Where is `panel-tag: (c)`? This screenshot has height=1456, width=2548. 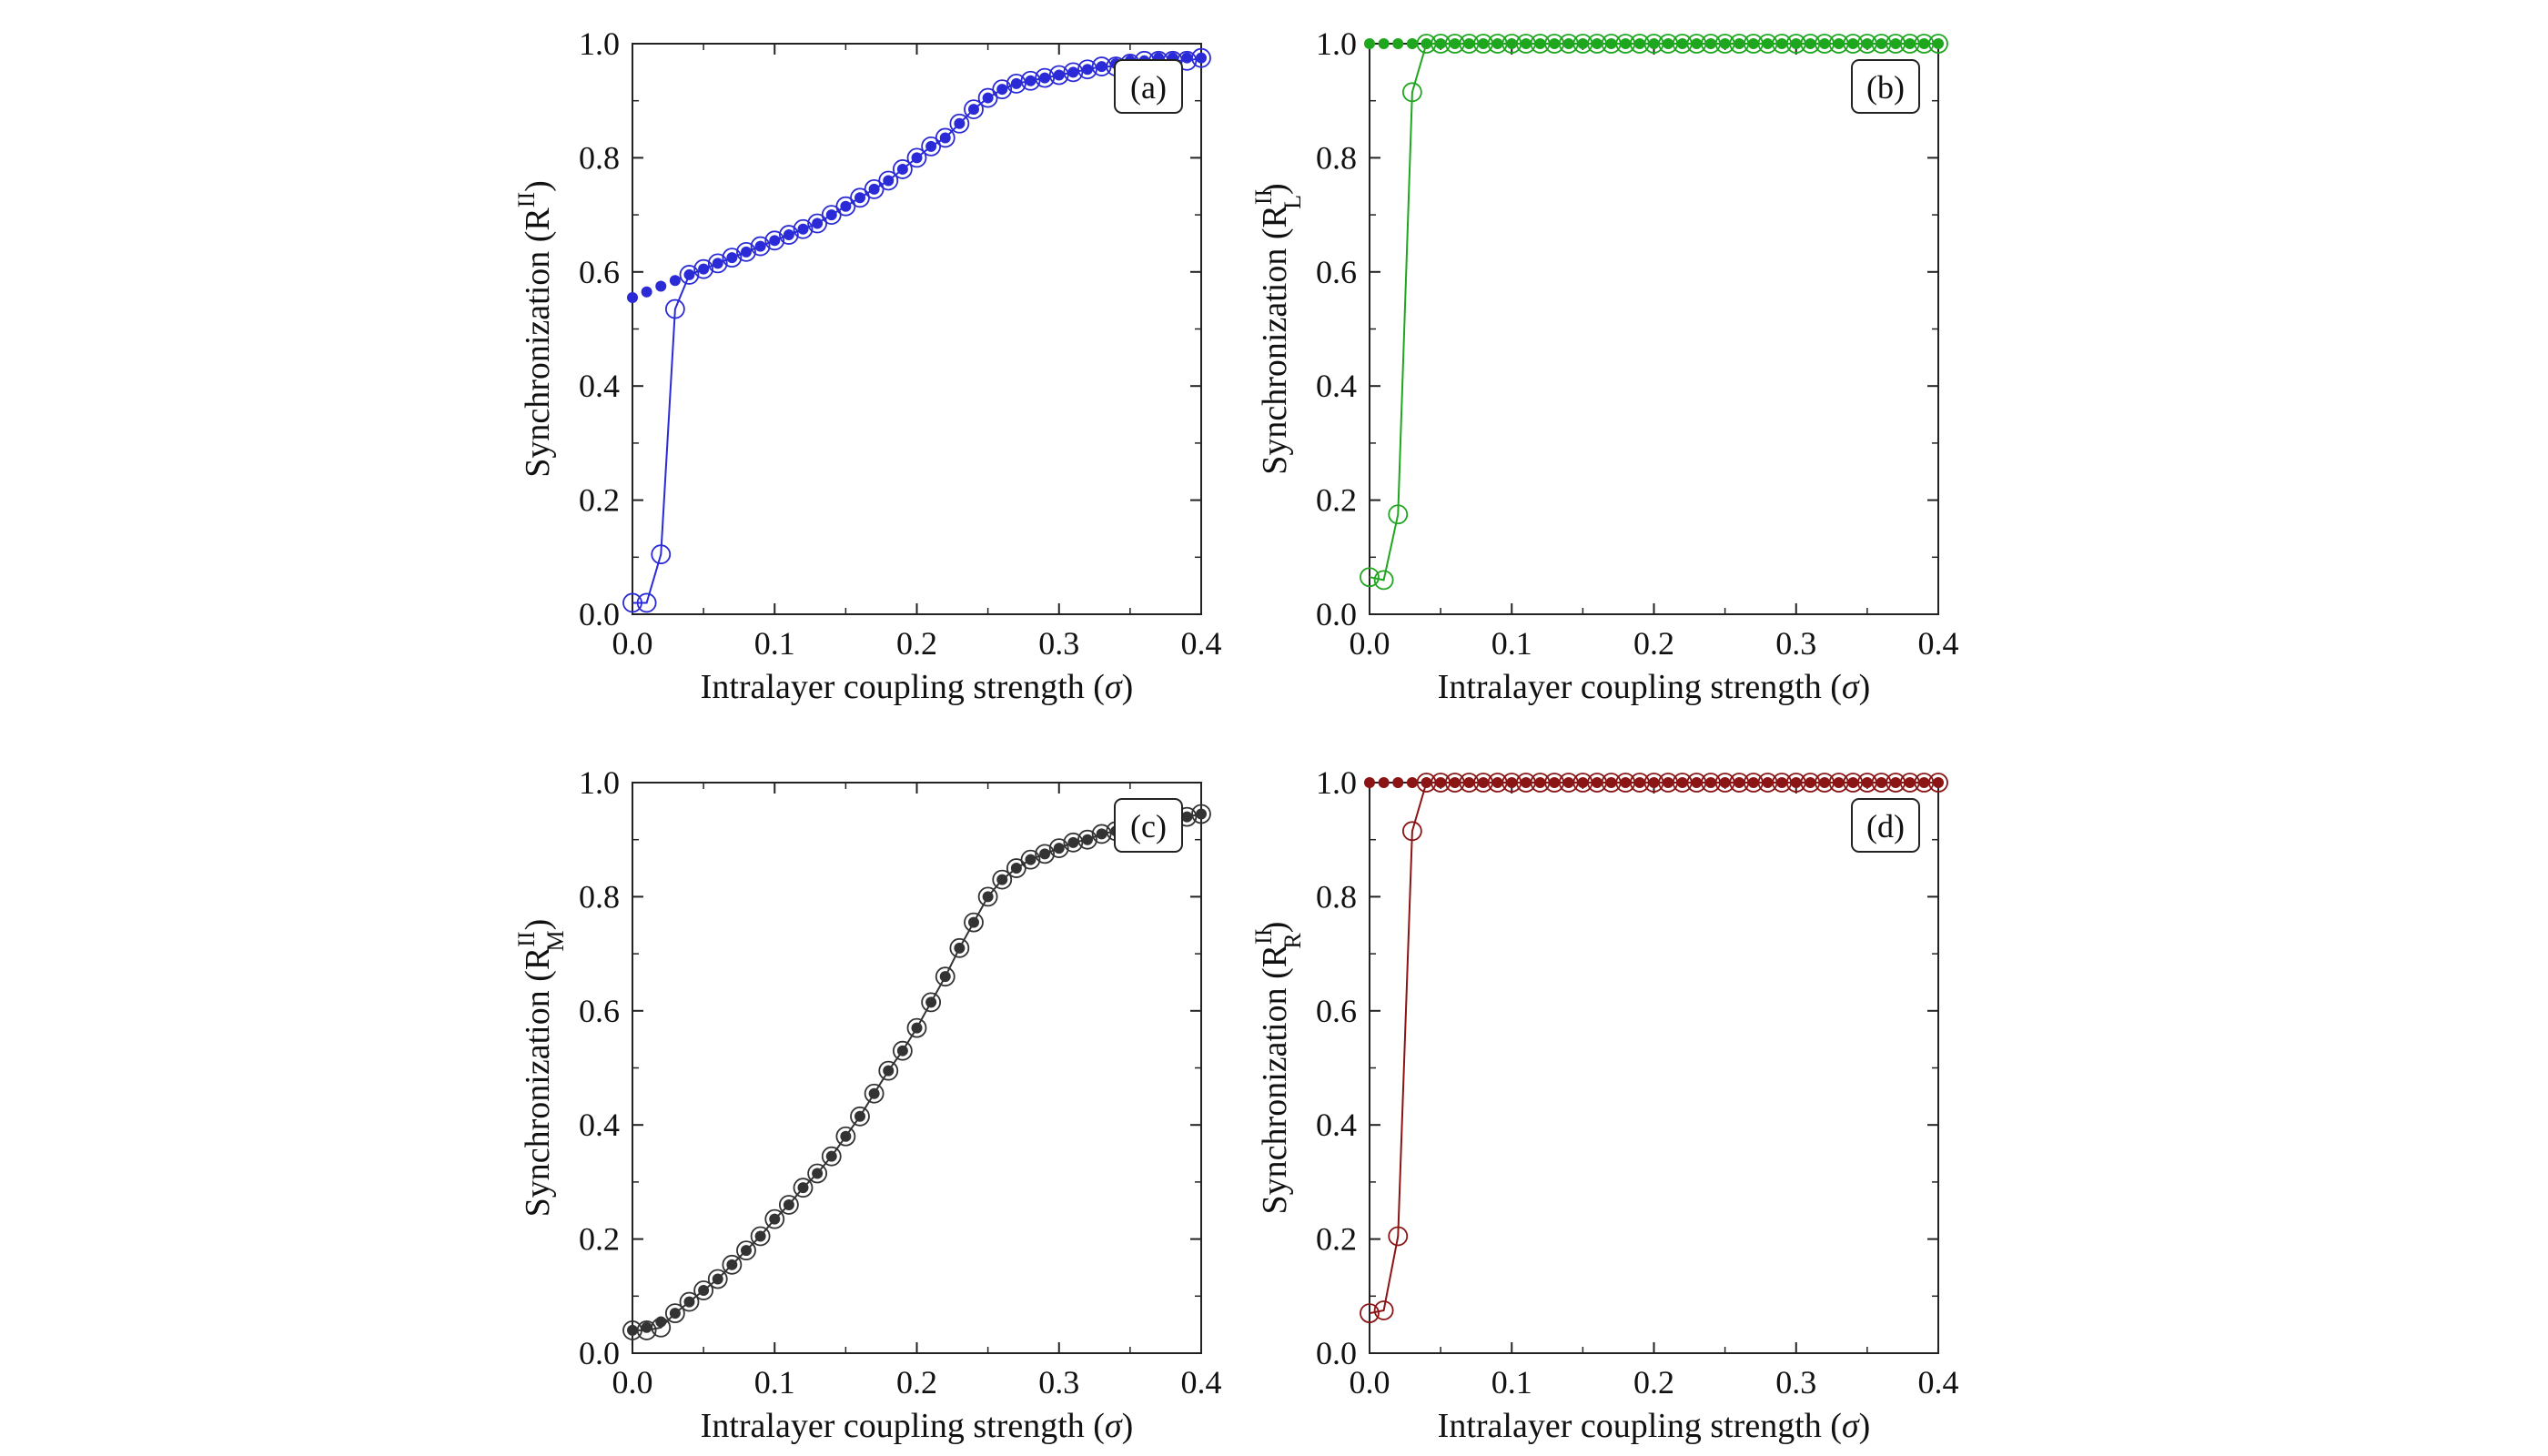
panel-tag: (c) is located at coordinates (1149, 826).